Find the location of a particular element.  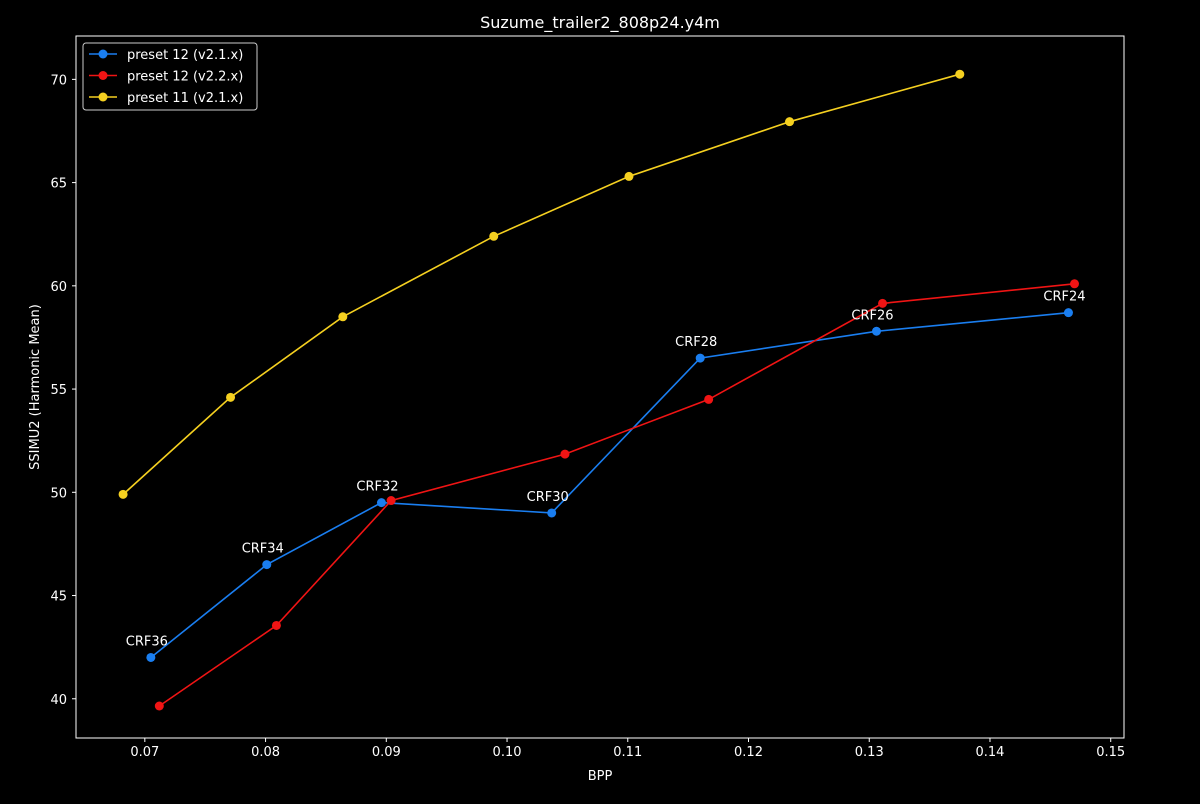

y-tick-label: 50 is located at coordinates (58, 493).